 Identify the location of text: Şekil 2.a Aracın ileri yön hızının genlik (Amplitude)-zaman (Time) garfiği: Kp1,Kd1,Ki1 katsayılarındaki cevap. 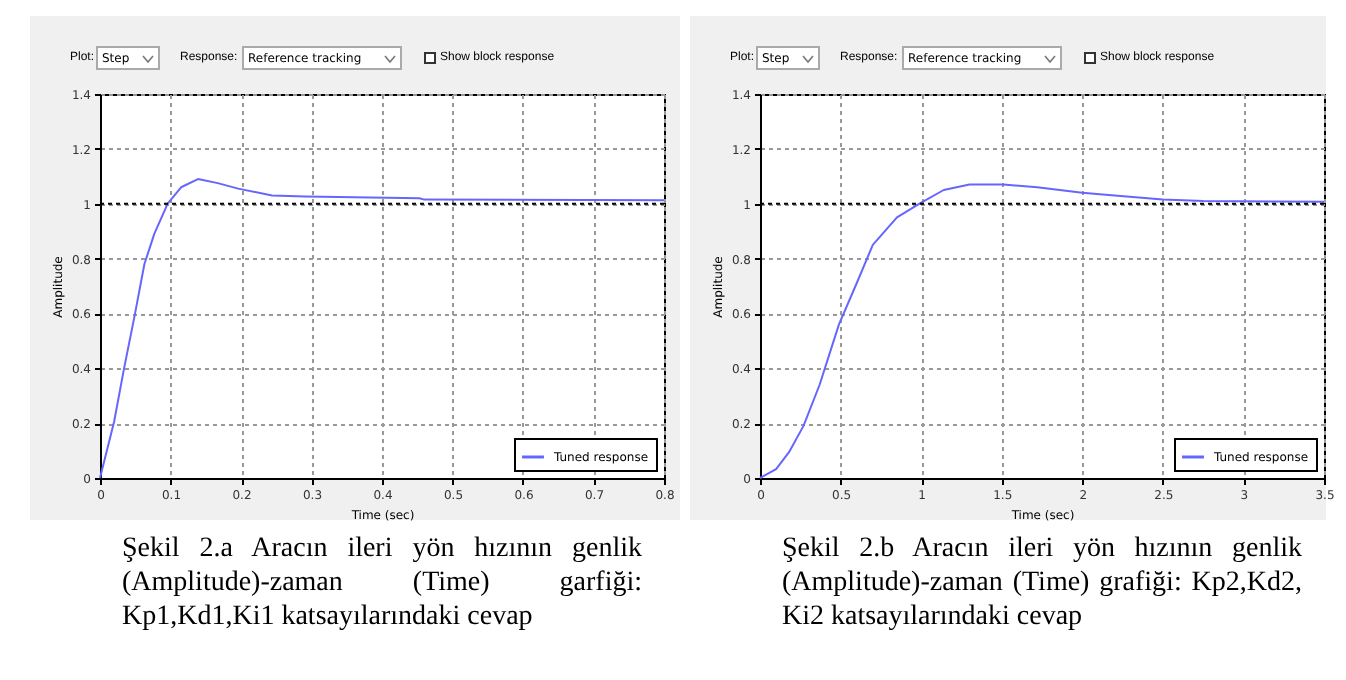
(382, 583).